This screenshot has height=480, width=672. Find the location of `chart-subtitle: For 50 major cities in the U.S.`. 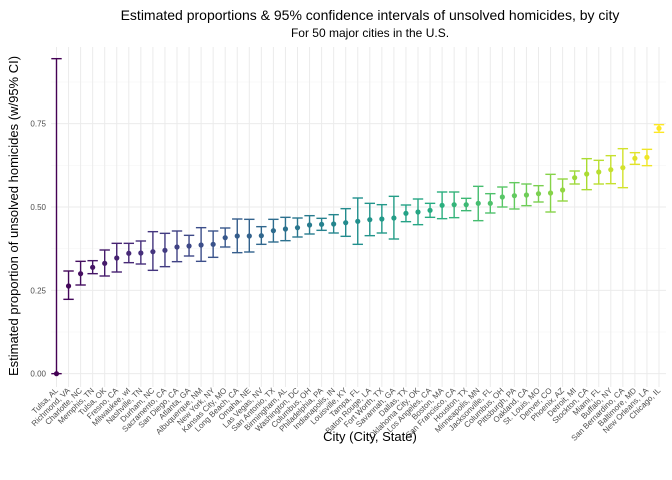

chart-subtitle: For 50 major cities in the U.S. is located at coordinates (370, 33).